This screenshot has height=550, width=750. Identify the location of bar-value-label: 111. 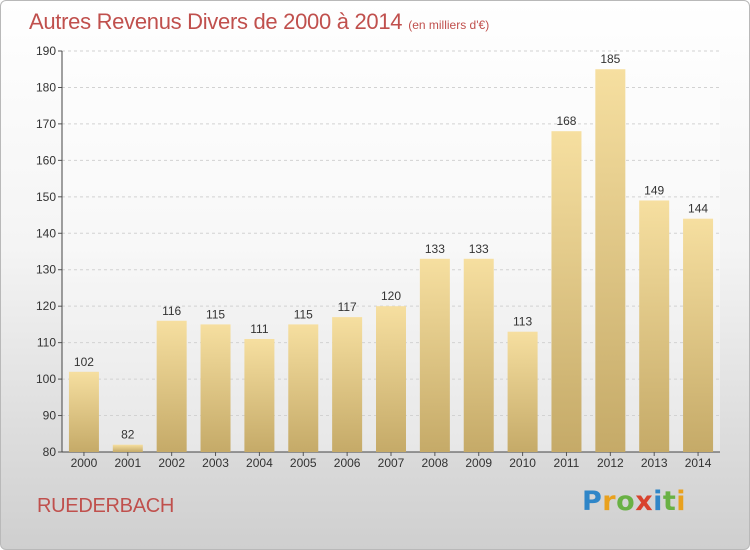
(259, 329).